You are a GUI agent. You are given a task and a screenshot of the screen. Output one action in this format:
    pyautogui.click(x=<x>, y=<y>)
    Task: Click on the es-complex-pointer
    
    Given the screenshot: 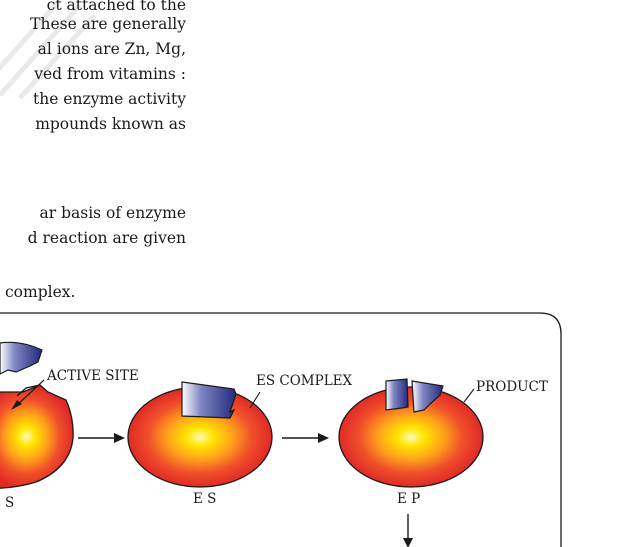 What is the action you would take?
    pyautogui.click(x=255, y=400)
    